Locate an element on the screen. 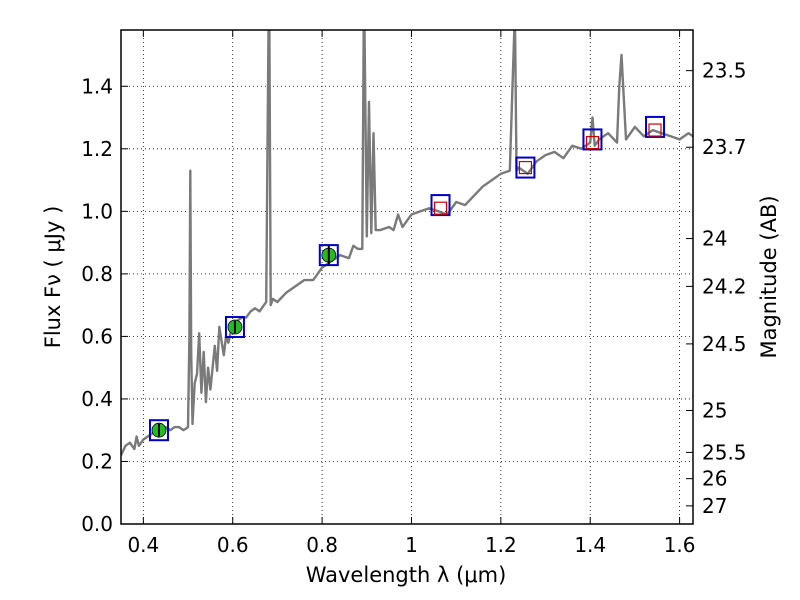 The width and height of the screenshot is (800, 600). y2-tick-label: 25 is located at coordinates (714, 411).